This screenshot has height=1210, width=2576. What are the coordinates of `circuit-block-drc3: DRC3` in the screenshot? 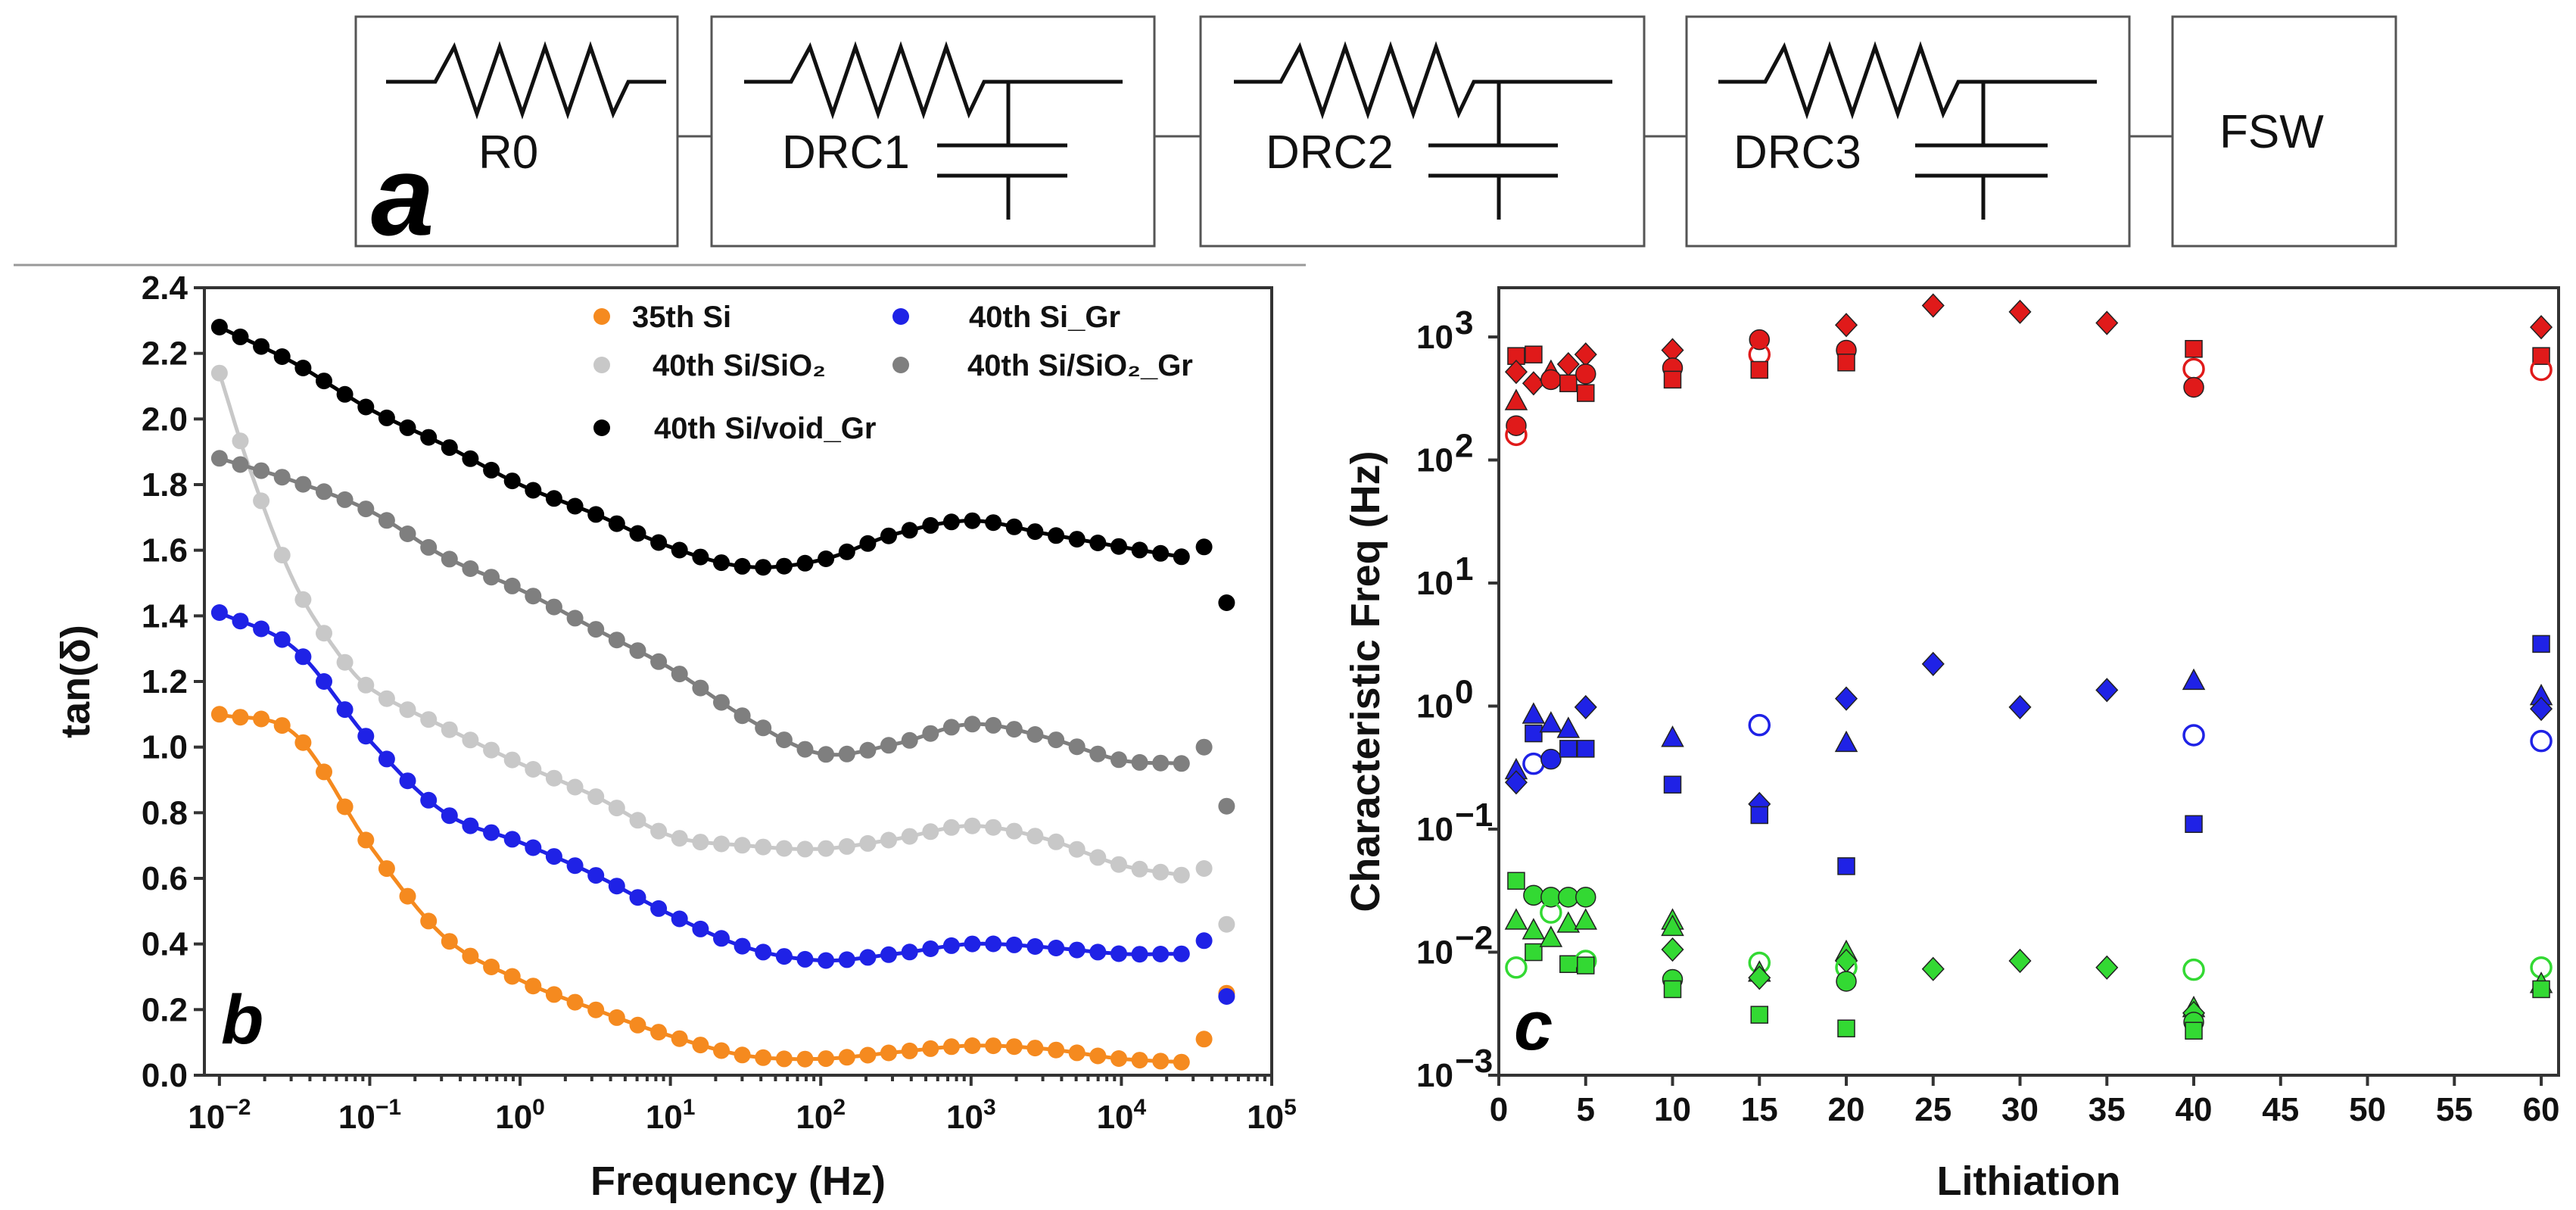 It's located at (1908, 131).